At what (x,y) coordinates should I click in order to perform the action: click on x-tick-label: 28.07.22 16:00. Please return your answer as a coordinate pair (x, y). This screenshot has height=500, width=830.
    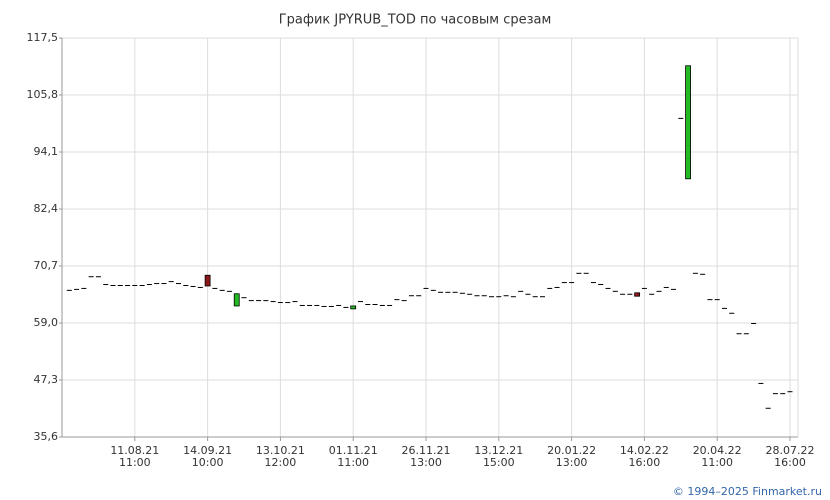
    Looking at the image, I should click on (790, 456).